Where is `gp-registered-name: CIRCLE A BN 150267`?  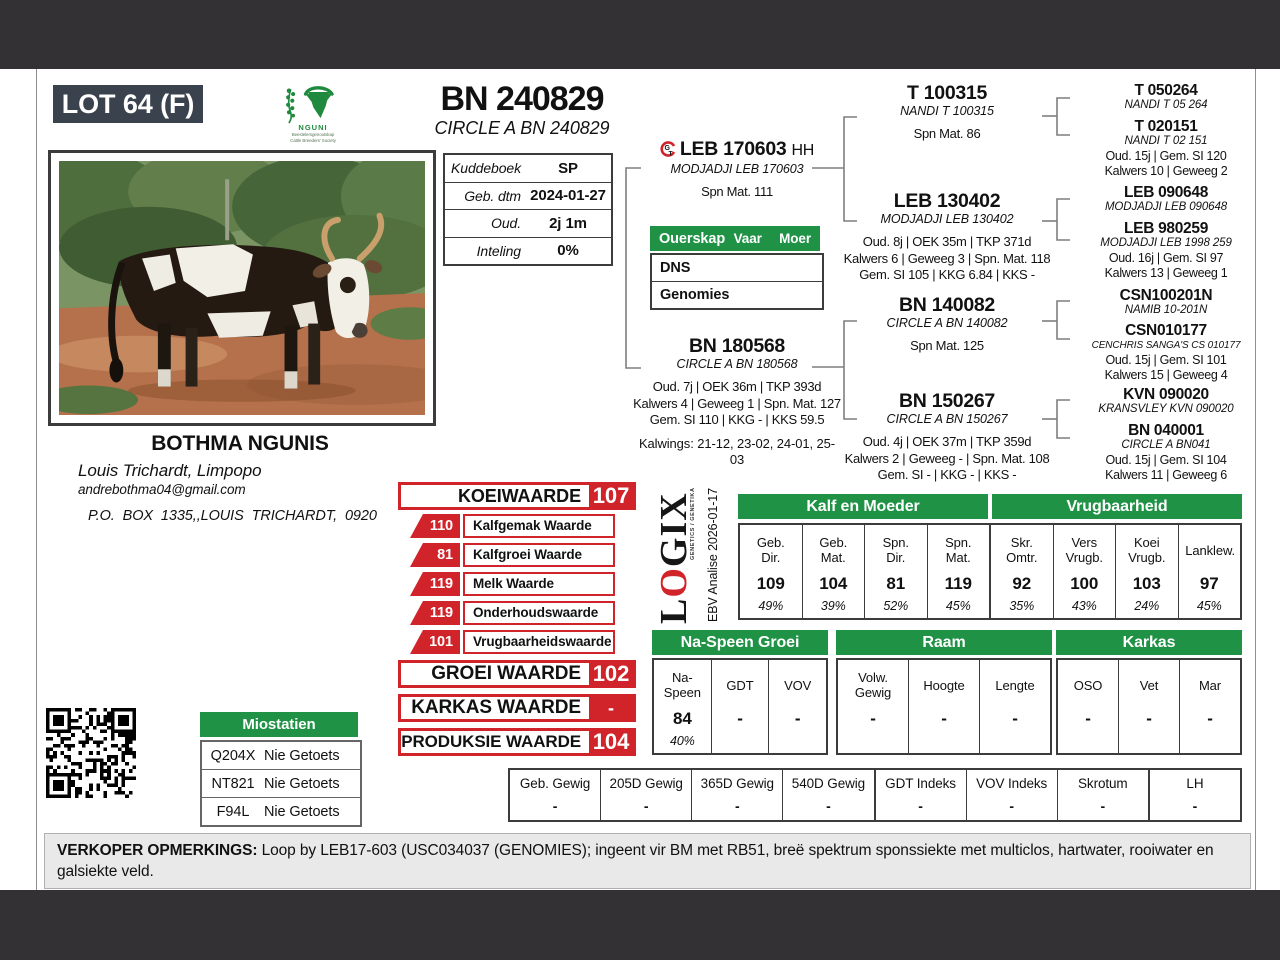
gp-registered-name: CIRCLE A BN 150267 is located at coordinates (947, 419).